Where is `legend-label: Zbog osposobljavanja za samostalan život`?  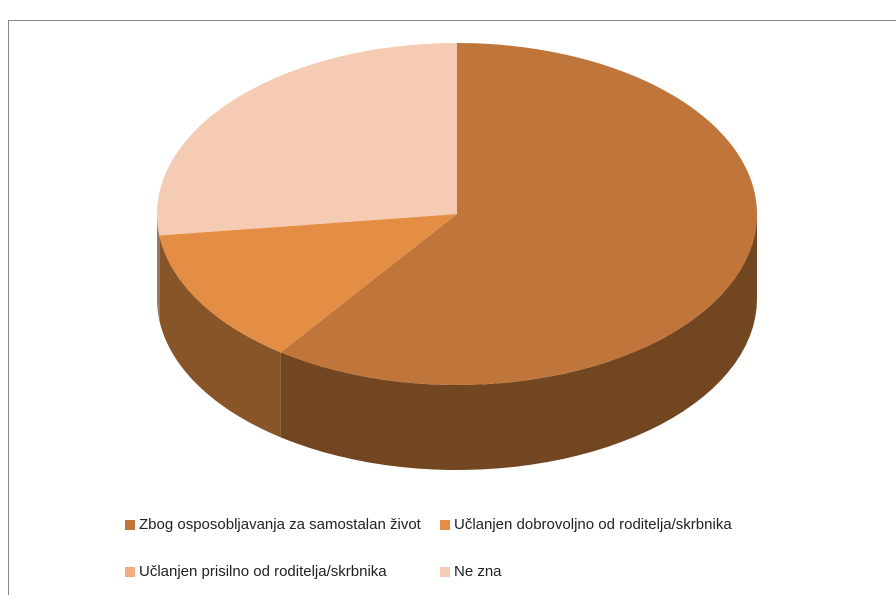
legend-label: Zbog osposobljavanja za samostalan život is located at coordinates (280, 524).